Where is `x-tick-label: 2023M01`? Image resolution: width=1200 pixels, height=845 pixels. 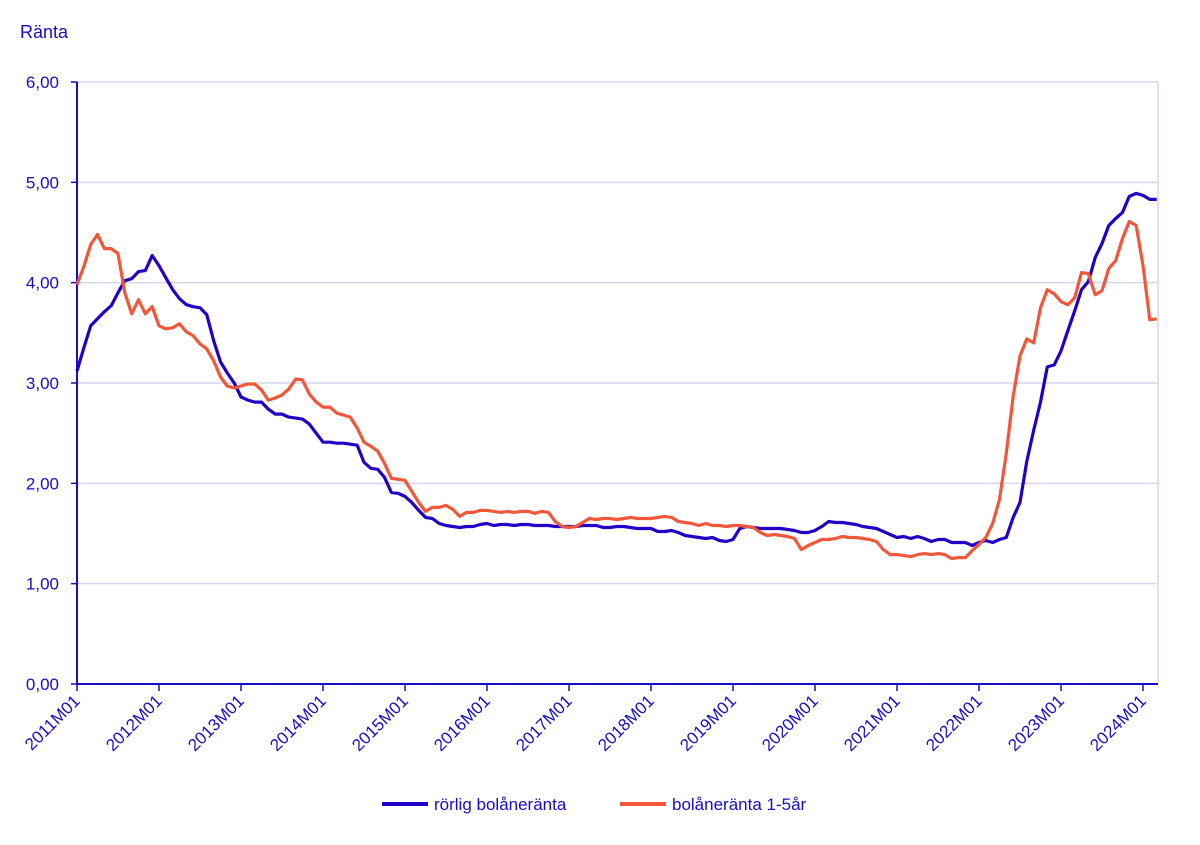
x-tick-label: 2023M01 is located at coordinates (1036, 723).